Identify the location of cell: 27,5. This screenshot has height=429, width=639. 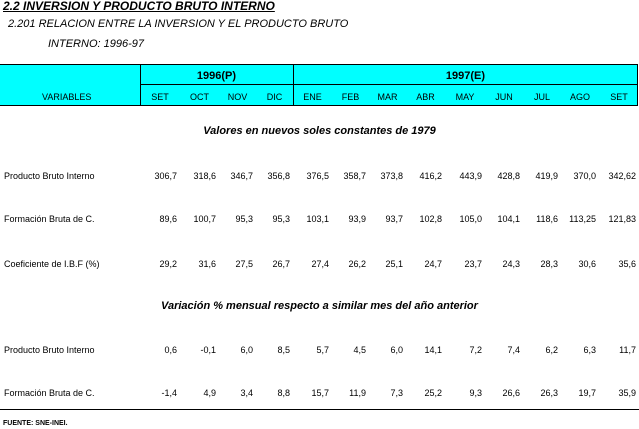
(244, 264).